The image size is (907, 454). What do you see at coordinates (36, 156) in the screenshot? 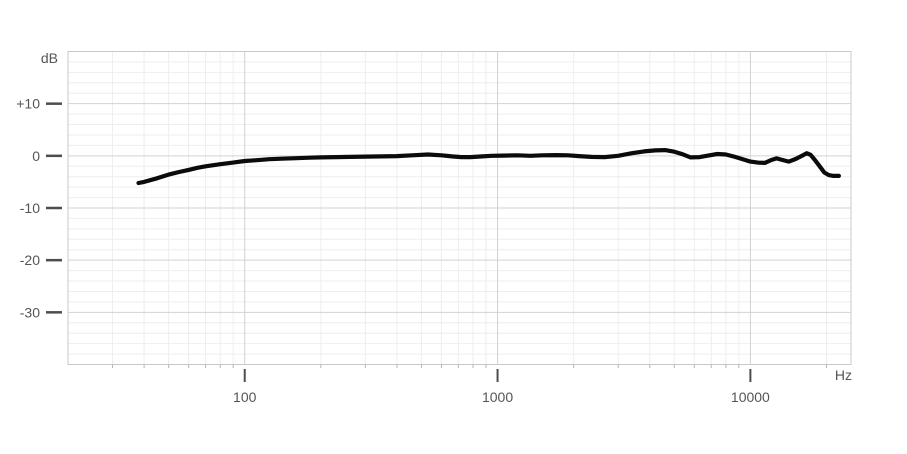
I see `y-tick-label: 0` at bounding box center [36, 156].